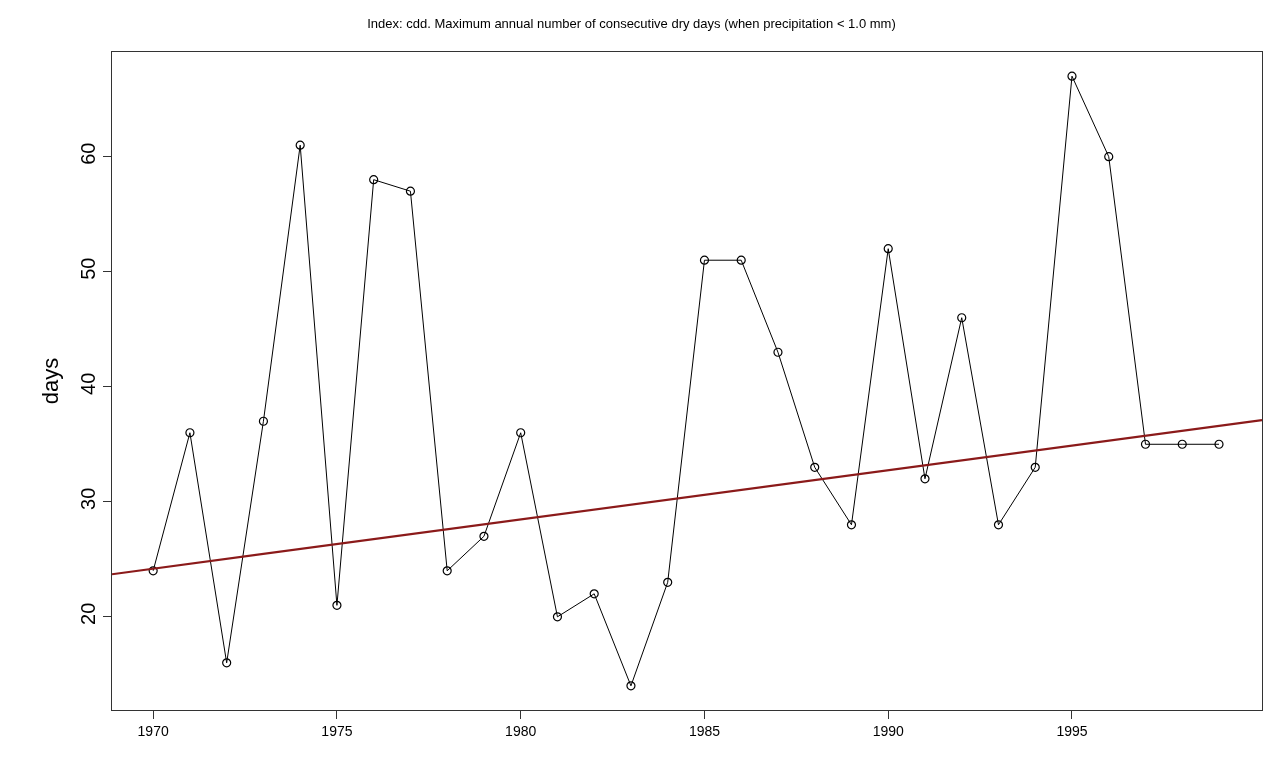 The width and height of the screenshot is (1263, 757). I want to click on y-tick-label: 40, so click(87, 383).